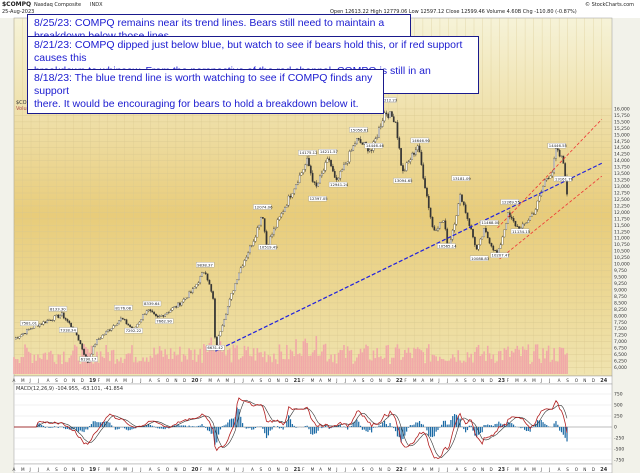 The height and width of the screenshot is (473, 640). What do you see at coordinates (388, 99) in the screenshot?
I see `price-label: 16212.23` at bounding box center [388, 99].